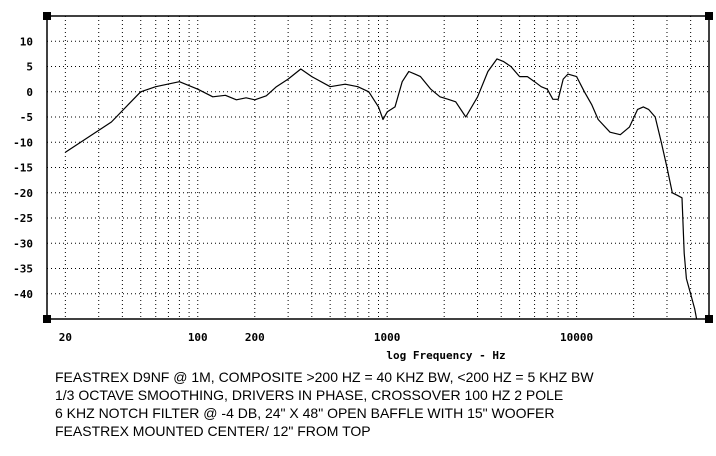  I want to click on y-tick-label: -20, so click(23, 193).